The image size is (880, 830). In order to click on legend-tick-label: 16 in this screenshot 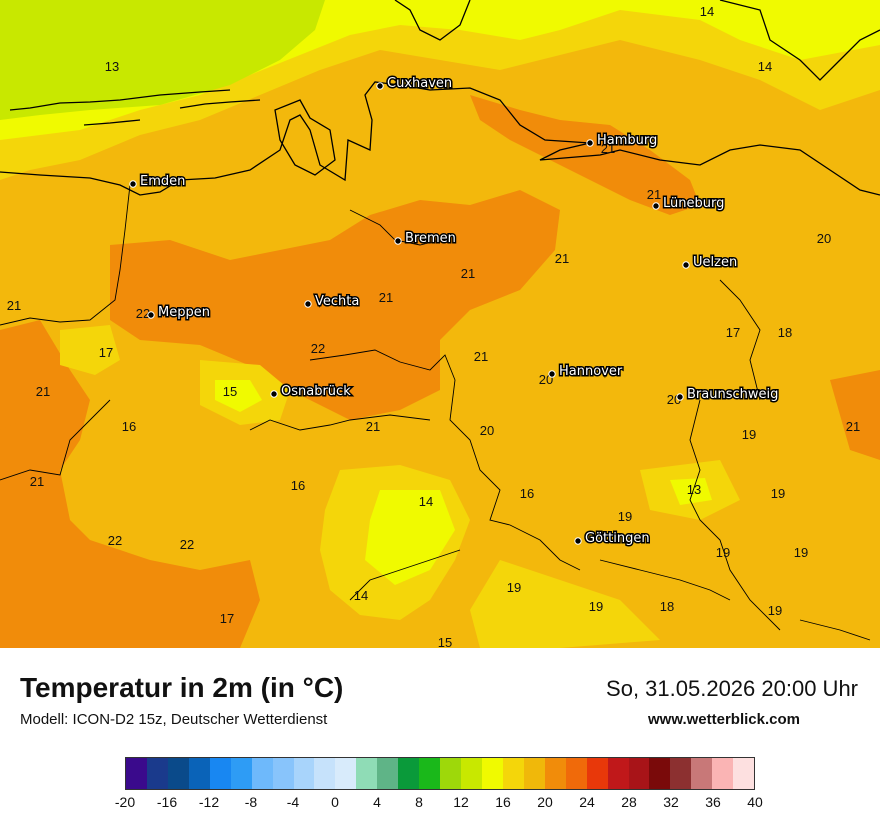, I will do `click(503, 802)`.